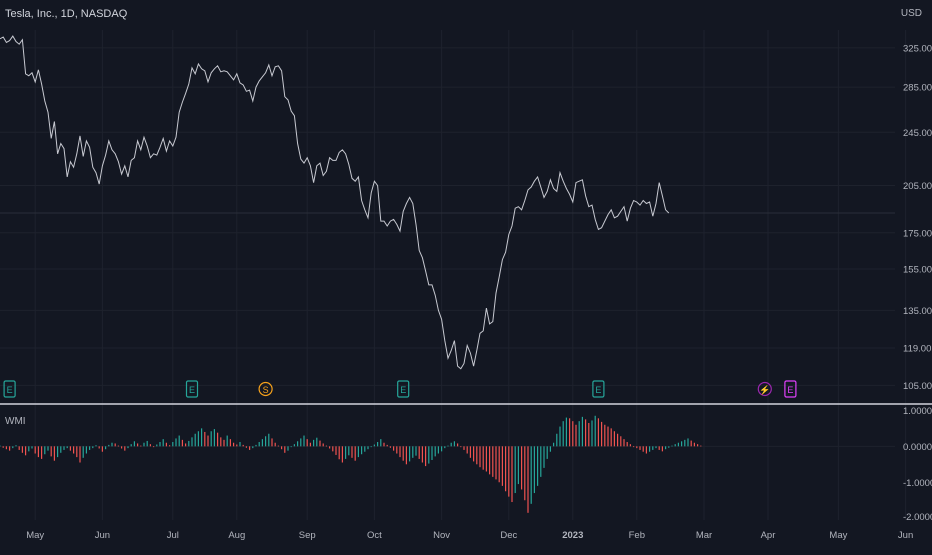  I want to click on event-marker-upcoming: ⚡, so click(764, 389).